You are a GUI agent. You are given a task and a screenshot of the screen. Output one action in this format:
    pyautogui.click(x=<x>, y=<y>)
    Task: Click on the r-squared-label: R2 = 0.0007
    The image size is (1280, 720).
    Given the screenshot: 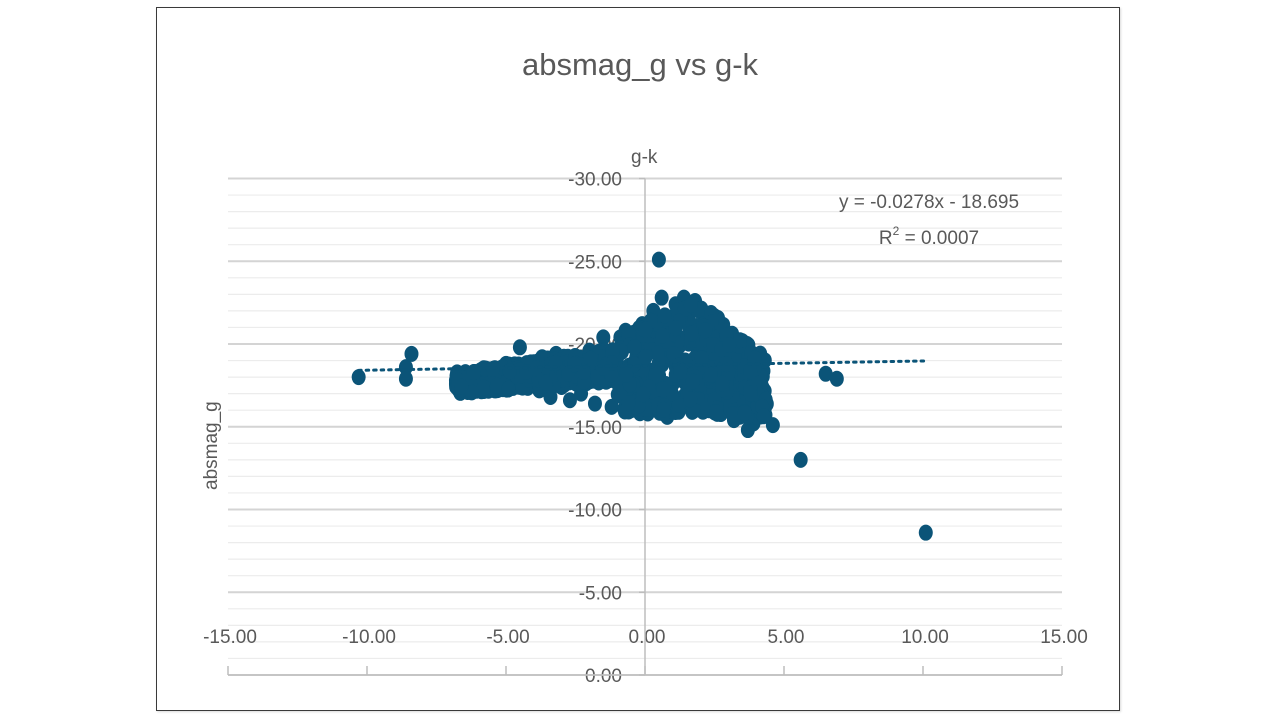 What is the action you would take?
    pyautogui.click(x=929, y=236)
    